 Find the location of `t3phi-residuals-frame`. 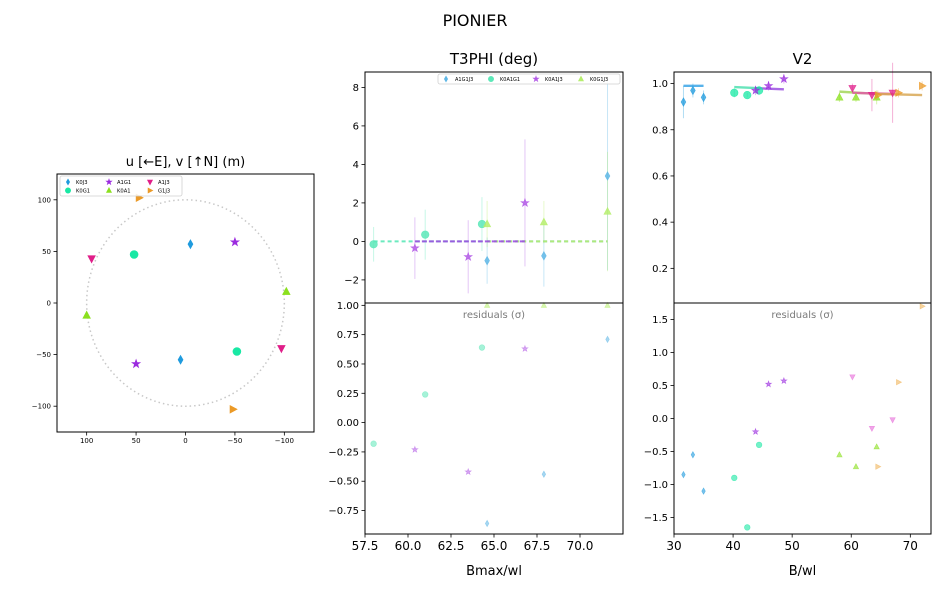

t3phi-residuals-frame is located at coordinates (494, 418).